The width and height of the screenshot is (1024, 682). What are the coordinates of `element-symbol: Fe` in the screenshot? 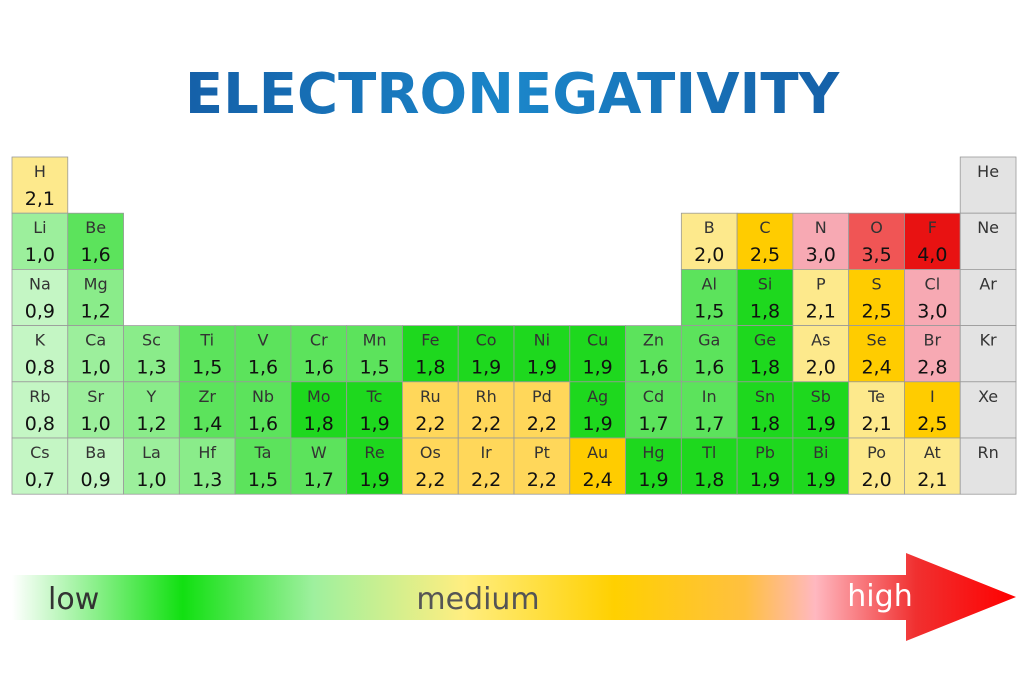 It's located at (430, 340).